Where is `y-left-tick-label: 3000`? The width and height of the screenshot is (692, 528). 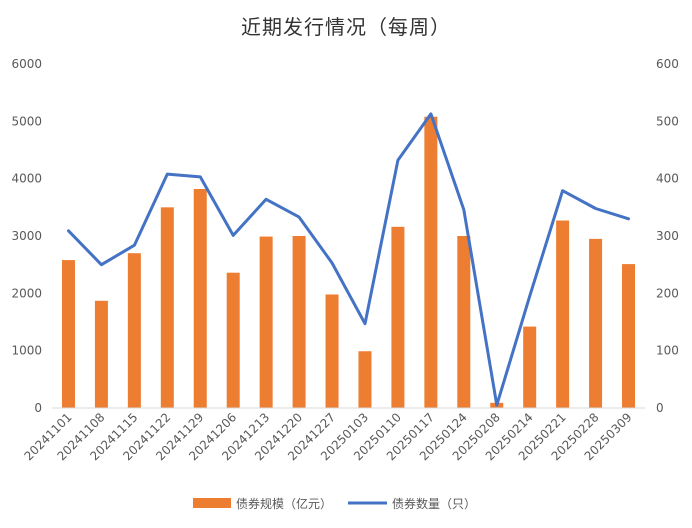 y-left-tick-label: 3000 is located at coordinates (26, 236).